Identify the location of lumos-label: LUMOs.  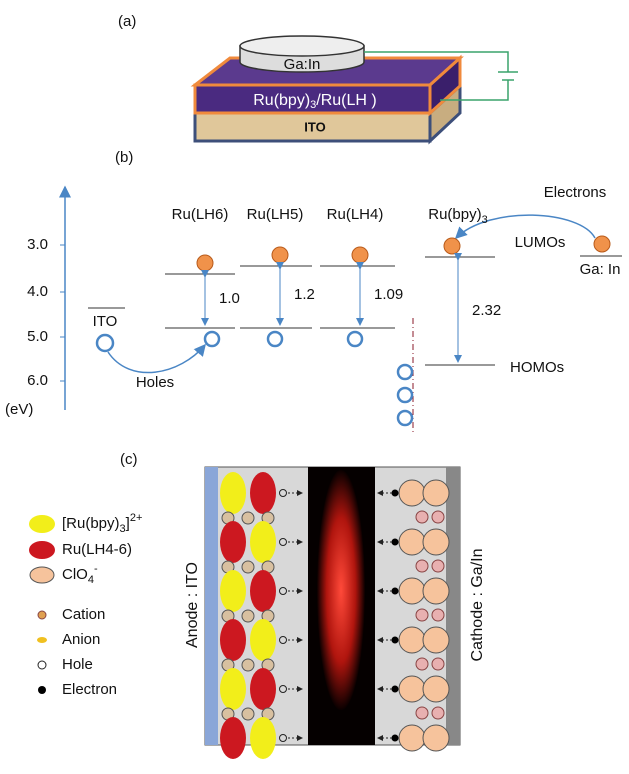
(540, 242).